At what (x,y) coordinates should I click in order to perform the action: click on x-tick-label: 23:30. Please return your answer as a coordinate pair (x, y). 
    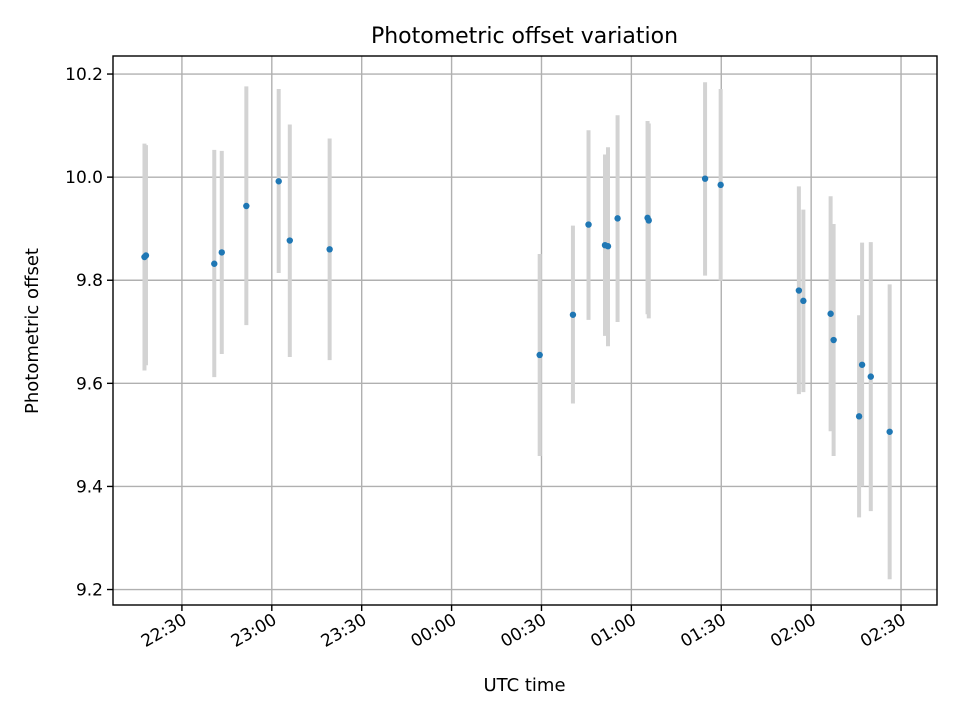
    Looking at the image, I should click on (344, 631).